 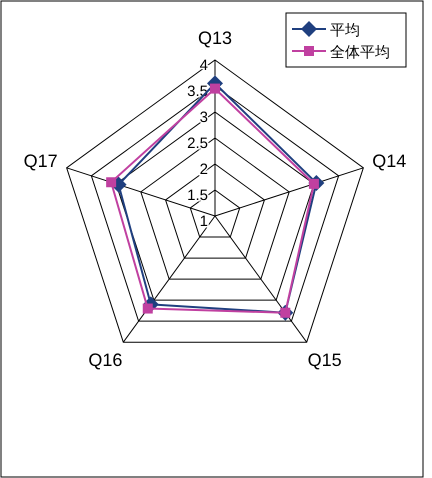 I want to click on spoke-label: Q16, so click(x=105, y=360).